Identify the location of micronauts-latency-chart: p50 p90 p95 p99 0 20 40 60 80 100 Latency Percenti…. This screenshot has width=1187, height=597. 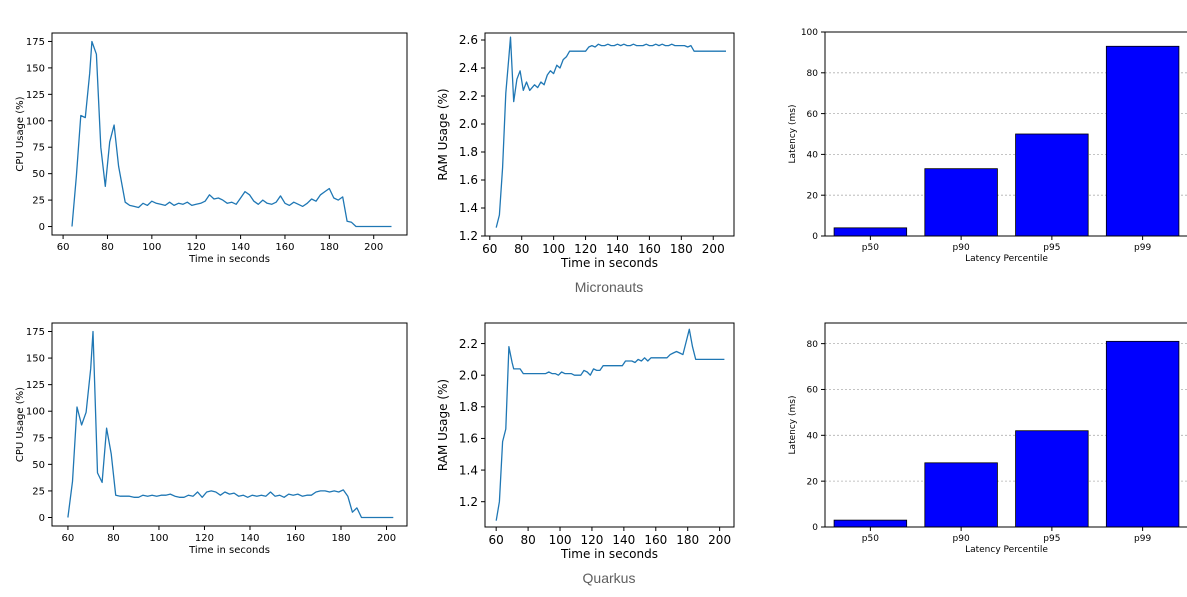
(987, 146).